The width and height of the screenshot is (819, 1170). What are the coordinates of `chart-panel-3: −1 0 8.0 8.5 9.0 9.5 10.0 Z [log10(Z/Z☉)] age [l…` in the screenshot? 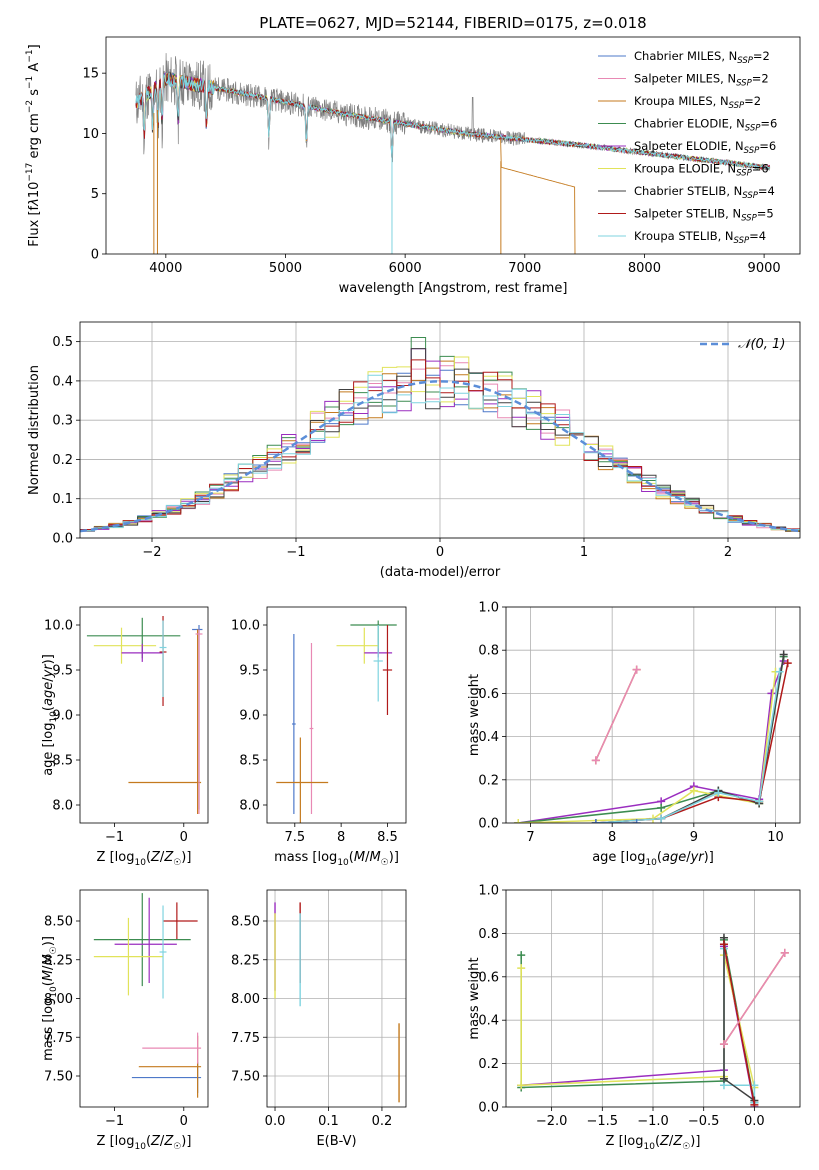 It's located at (125, 737).